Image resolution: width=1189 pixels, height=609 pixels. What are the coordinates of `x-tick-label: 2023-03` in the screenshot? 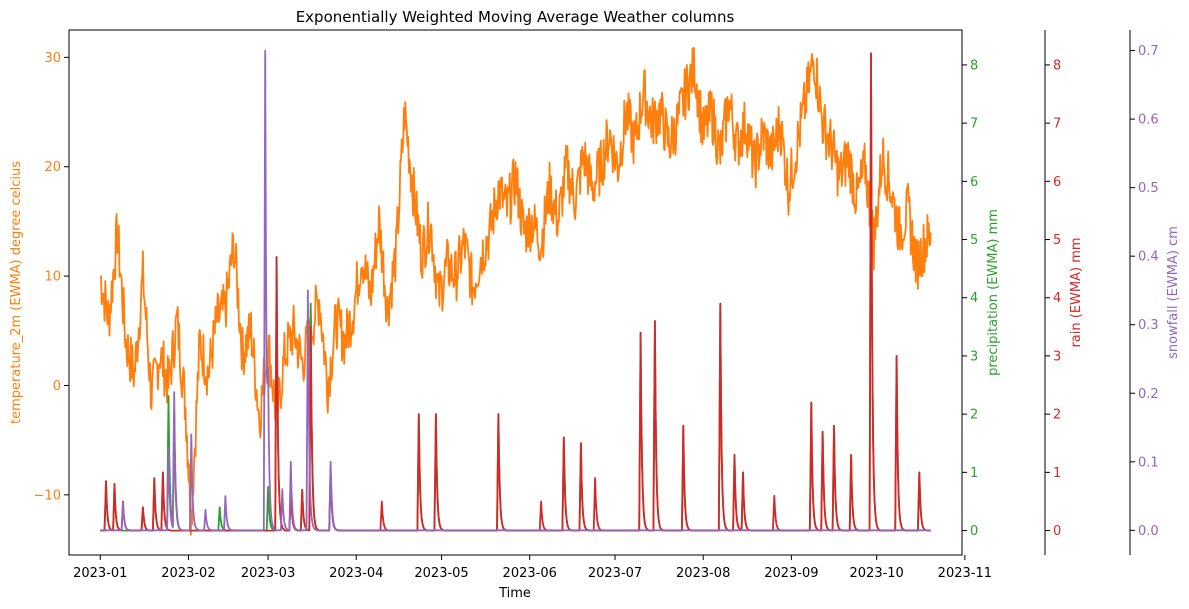 It's located at (268, 573).